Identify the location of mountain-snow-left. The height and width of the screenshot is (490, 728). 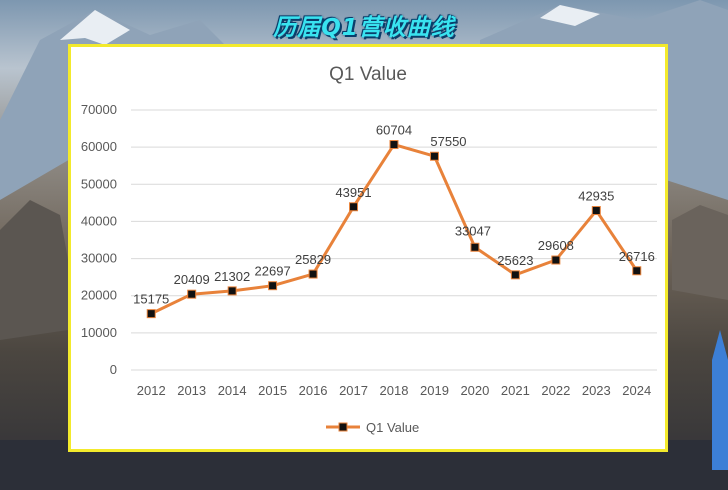
(95, 27).